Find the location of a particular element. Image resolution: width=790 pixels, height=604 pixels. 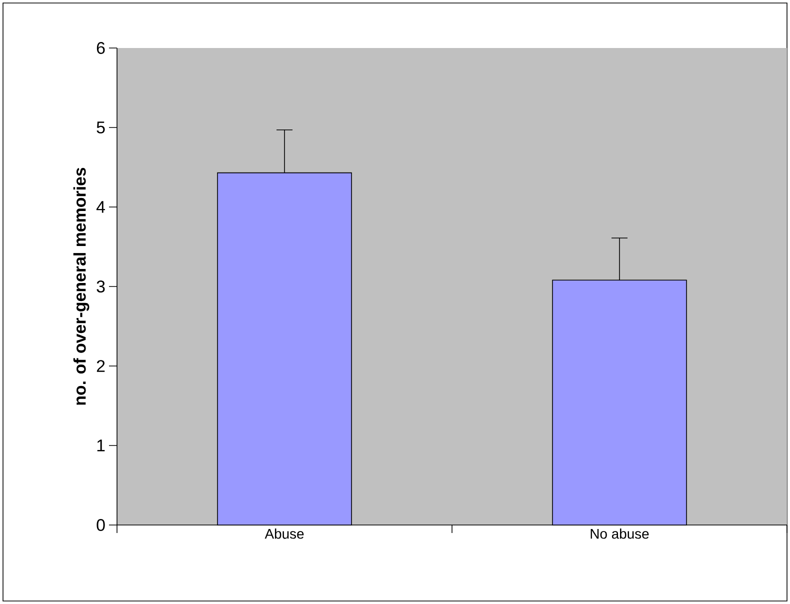

y-tick-label: 0 is located at coordinates (100, 524).